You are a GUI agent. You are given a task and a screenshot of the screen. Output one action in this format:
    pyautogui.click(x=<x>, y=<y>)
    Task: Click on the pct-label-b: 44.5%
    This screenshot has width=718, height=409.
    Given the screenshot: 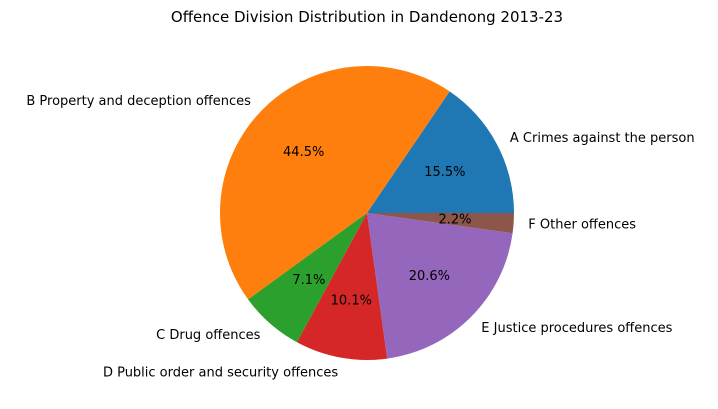 What is the action you would take?
    pyautogui.click(x=303, y=152)
    